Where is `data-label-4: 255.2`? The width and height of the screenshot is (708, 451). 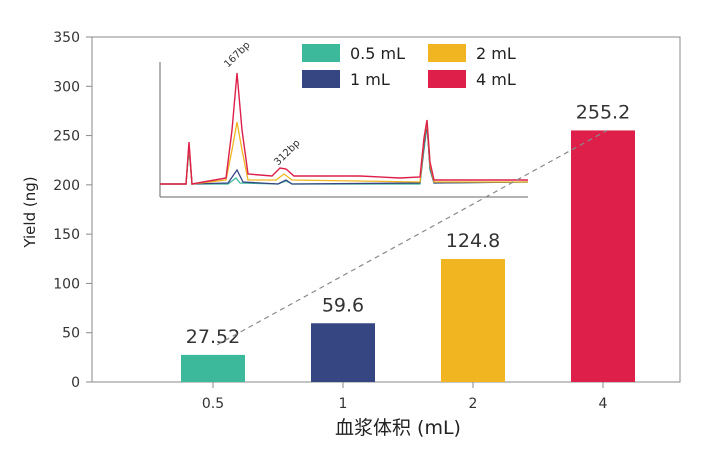
data-label-4: 255.2 is located at coordinates (603, 112).